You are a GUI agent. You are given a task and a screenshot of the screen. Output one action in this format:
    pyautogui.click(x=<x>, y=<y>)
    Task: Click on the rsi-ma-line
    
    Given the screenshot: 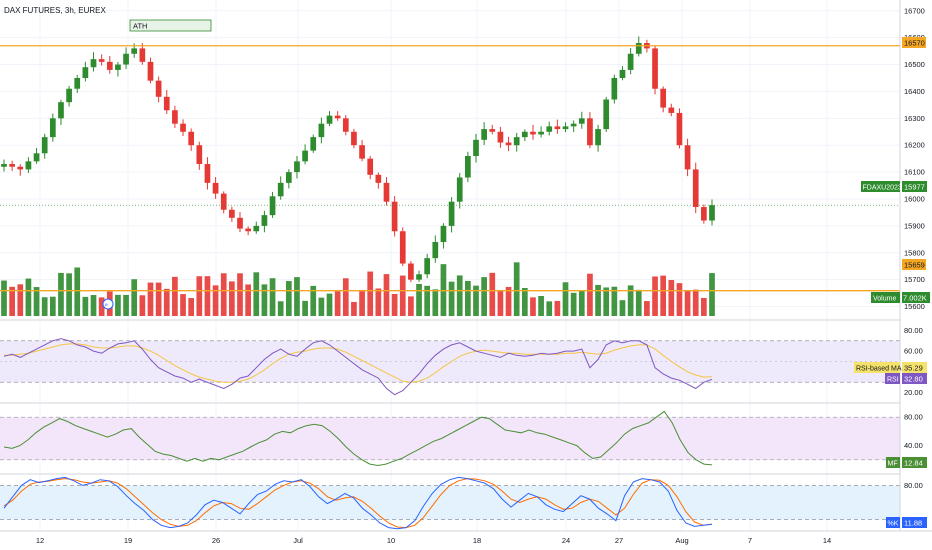 What is the action you would take?
    pyautogui.click(x=358, y=363)
    